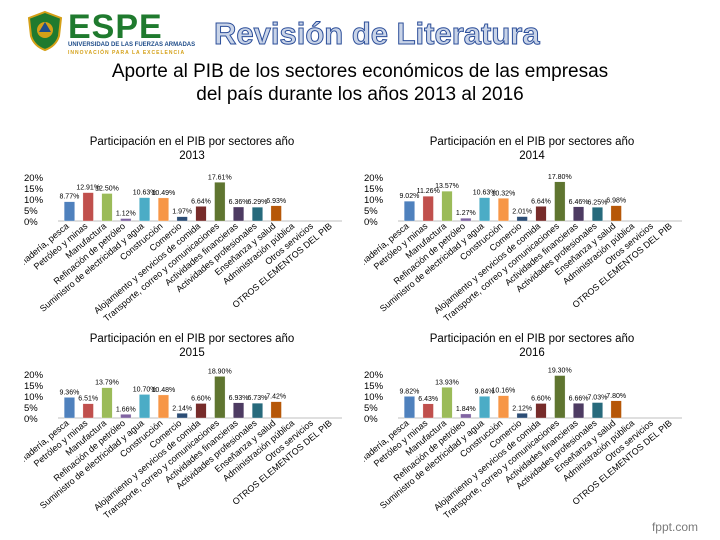  What do you see at coordinates (597, 398) in the screenshot?
I see `data-label: 7.03%` at bounding box center [597, 398].